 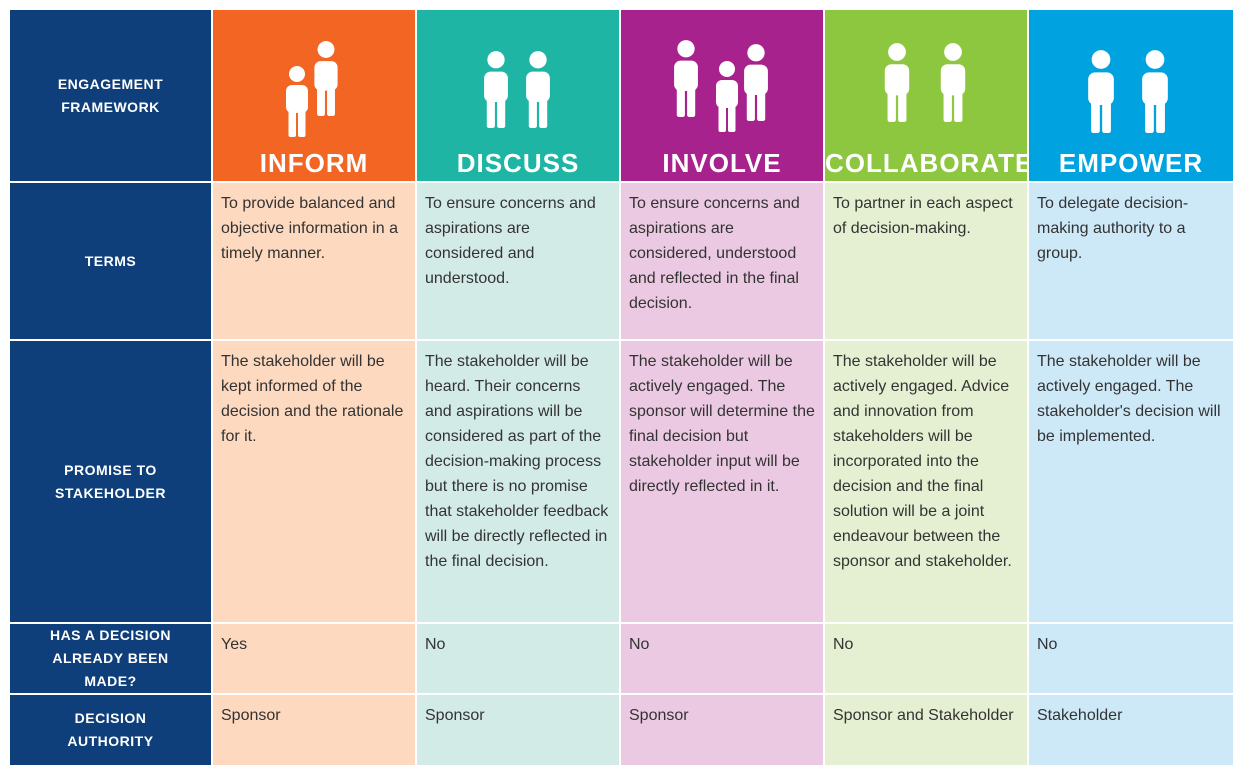 I want to click on row-label: HAS A DECISION ALREADY BEEN MADE?, so click(x=110, y=658).